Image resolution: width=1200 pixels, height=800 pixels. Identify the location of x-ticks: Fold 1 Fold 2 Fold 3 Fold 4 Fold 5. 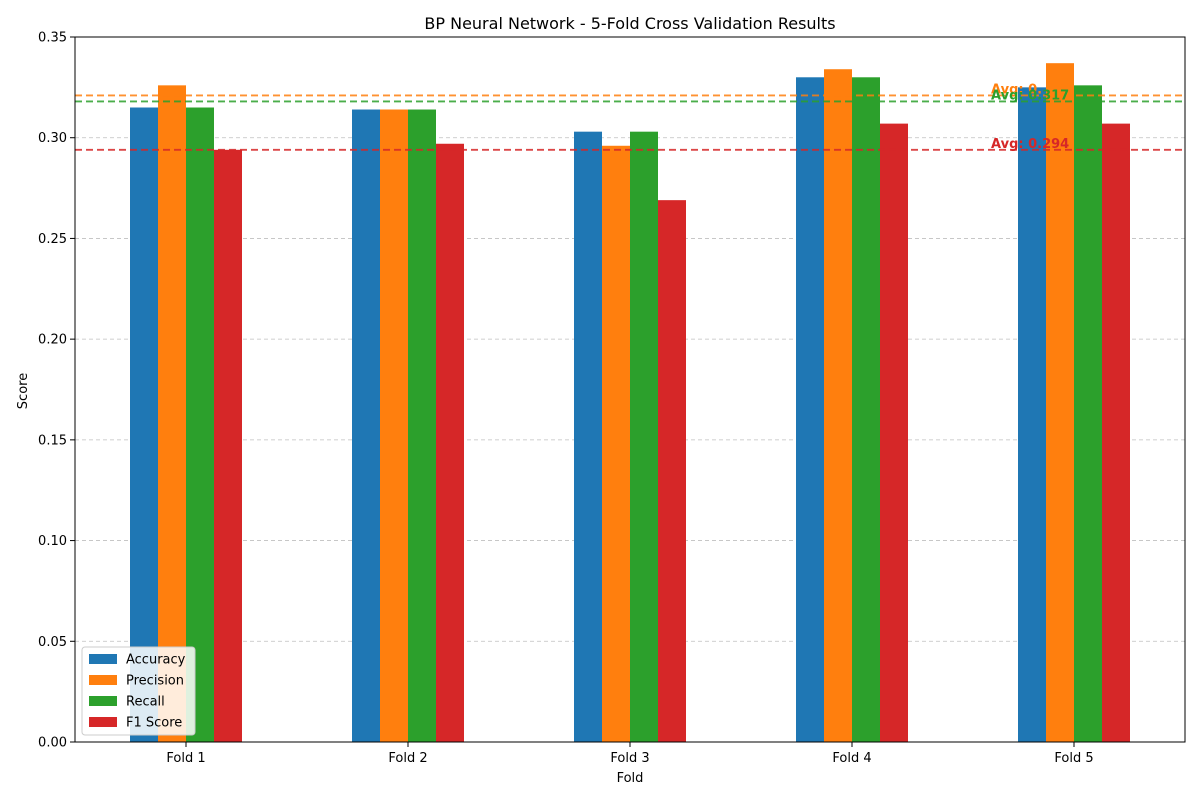
(630, 754).